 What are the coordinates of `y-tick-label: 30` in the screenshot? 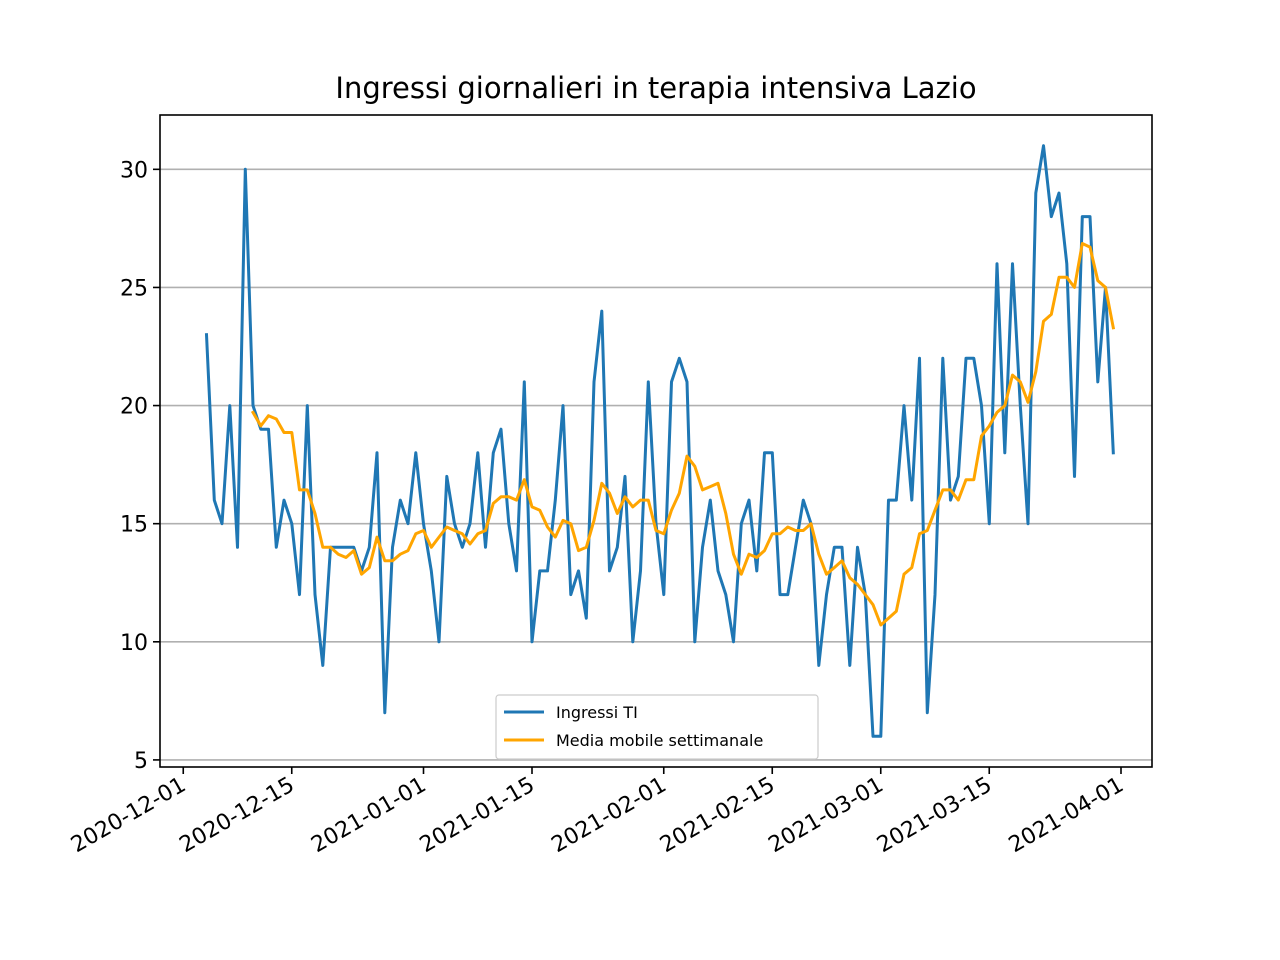 It's located at (134, 170).